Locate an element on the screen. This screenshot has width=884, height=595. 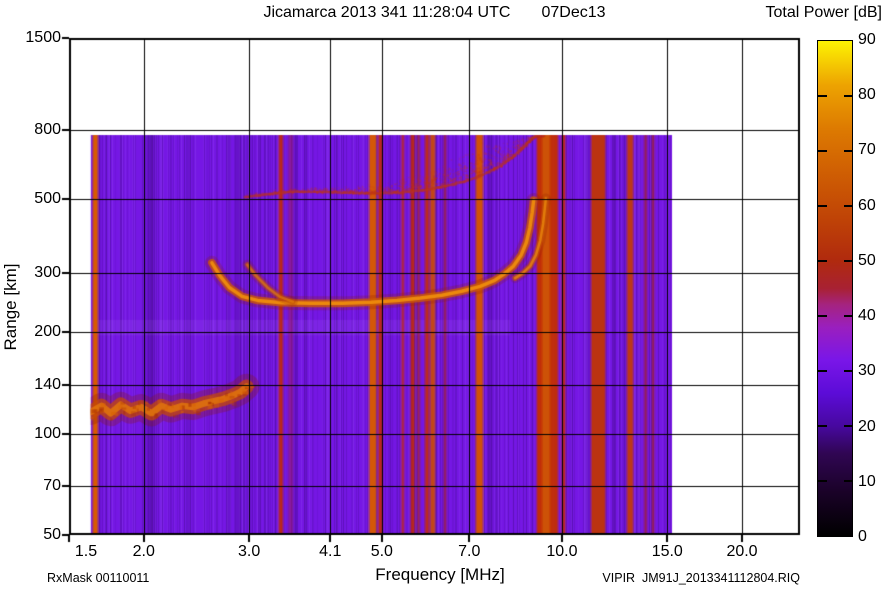
y-tick-label: 50 is located at coordinates (52, 534).